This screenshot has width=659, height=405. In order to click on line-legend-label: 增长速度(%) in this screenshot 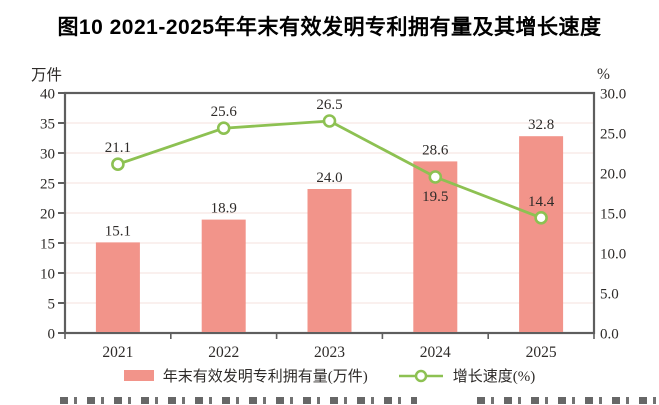, I will do `click(494, 377)`.